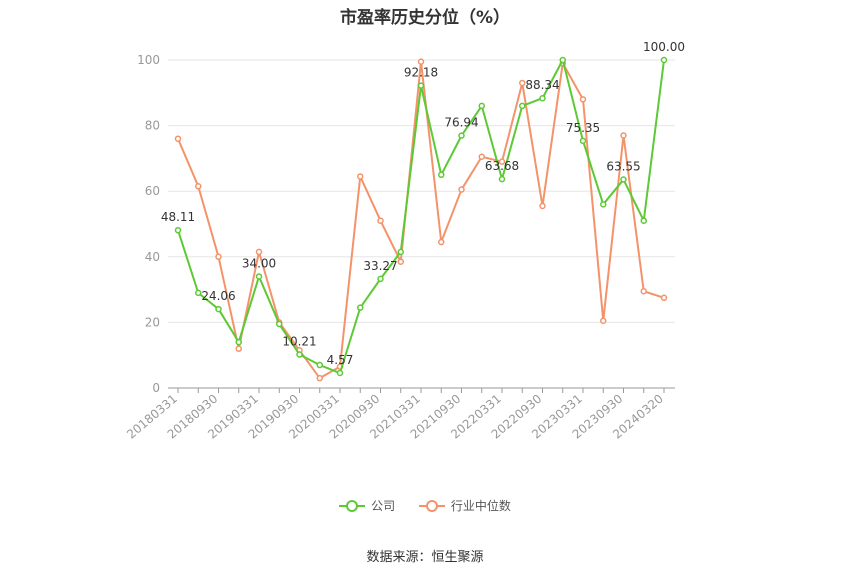 This screenshot has height=575, width=850. I want to click on data-label: 75.35, so click(583, 128).